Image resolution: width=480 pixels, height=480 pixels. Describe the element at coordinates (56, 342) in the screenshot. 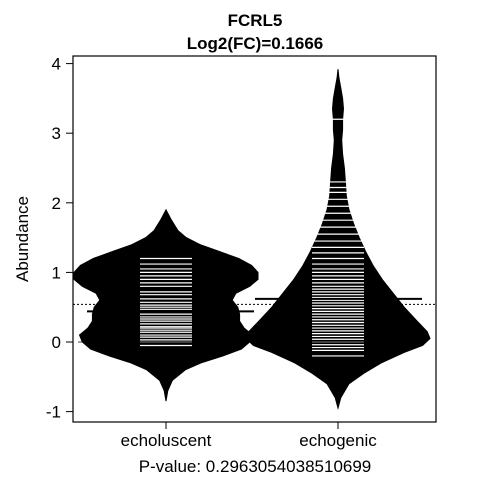

I see `y-tick-label: 0` at that location.